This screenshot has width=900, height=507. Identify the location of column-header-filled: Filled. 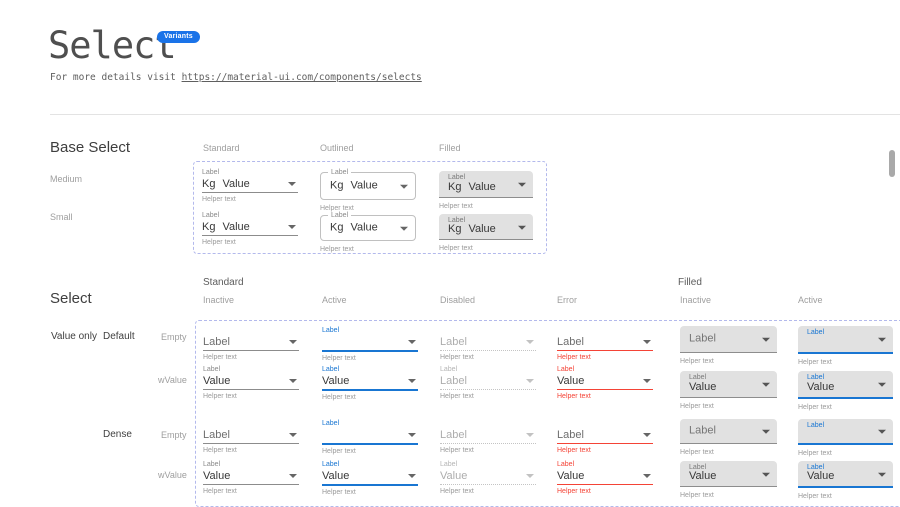
(450, 148).